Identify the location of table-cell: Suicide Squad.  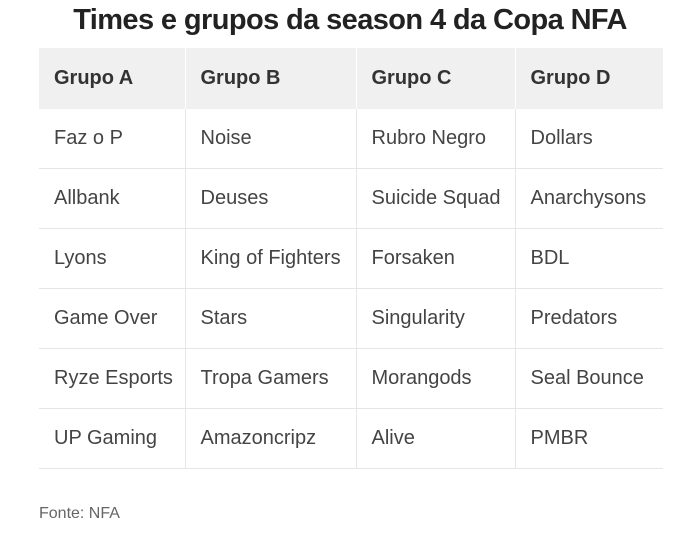
(436, 198).